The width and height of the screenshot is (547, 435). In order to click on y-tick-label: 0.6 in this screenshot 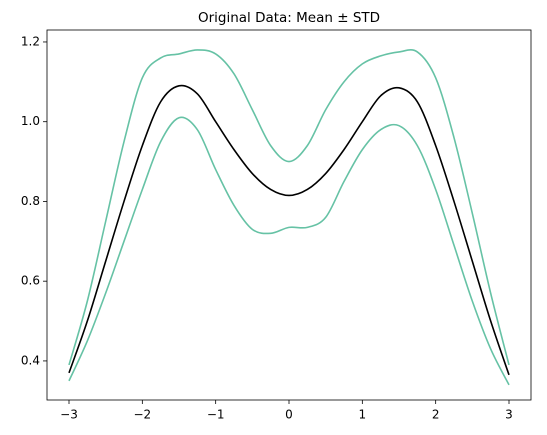, I will do `click(30, 281)`.